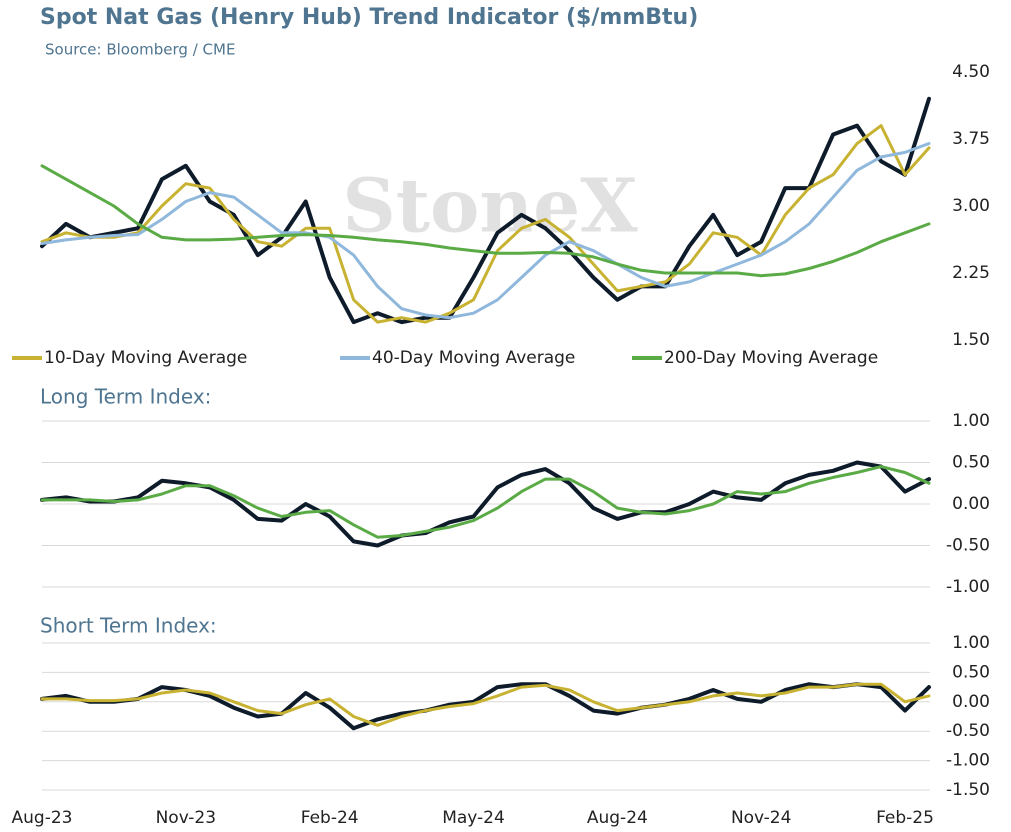  What do you see at coordinates (490, 207) in the screenshot?
I see `watermark: StoneX` at bounding box center [490, 207].